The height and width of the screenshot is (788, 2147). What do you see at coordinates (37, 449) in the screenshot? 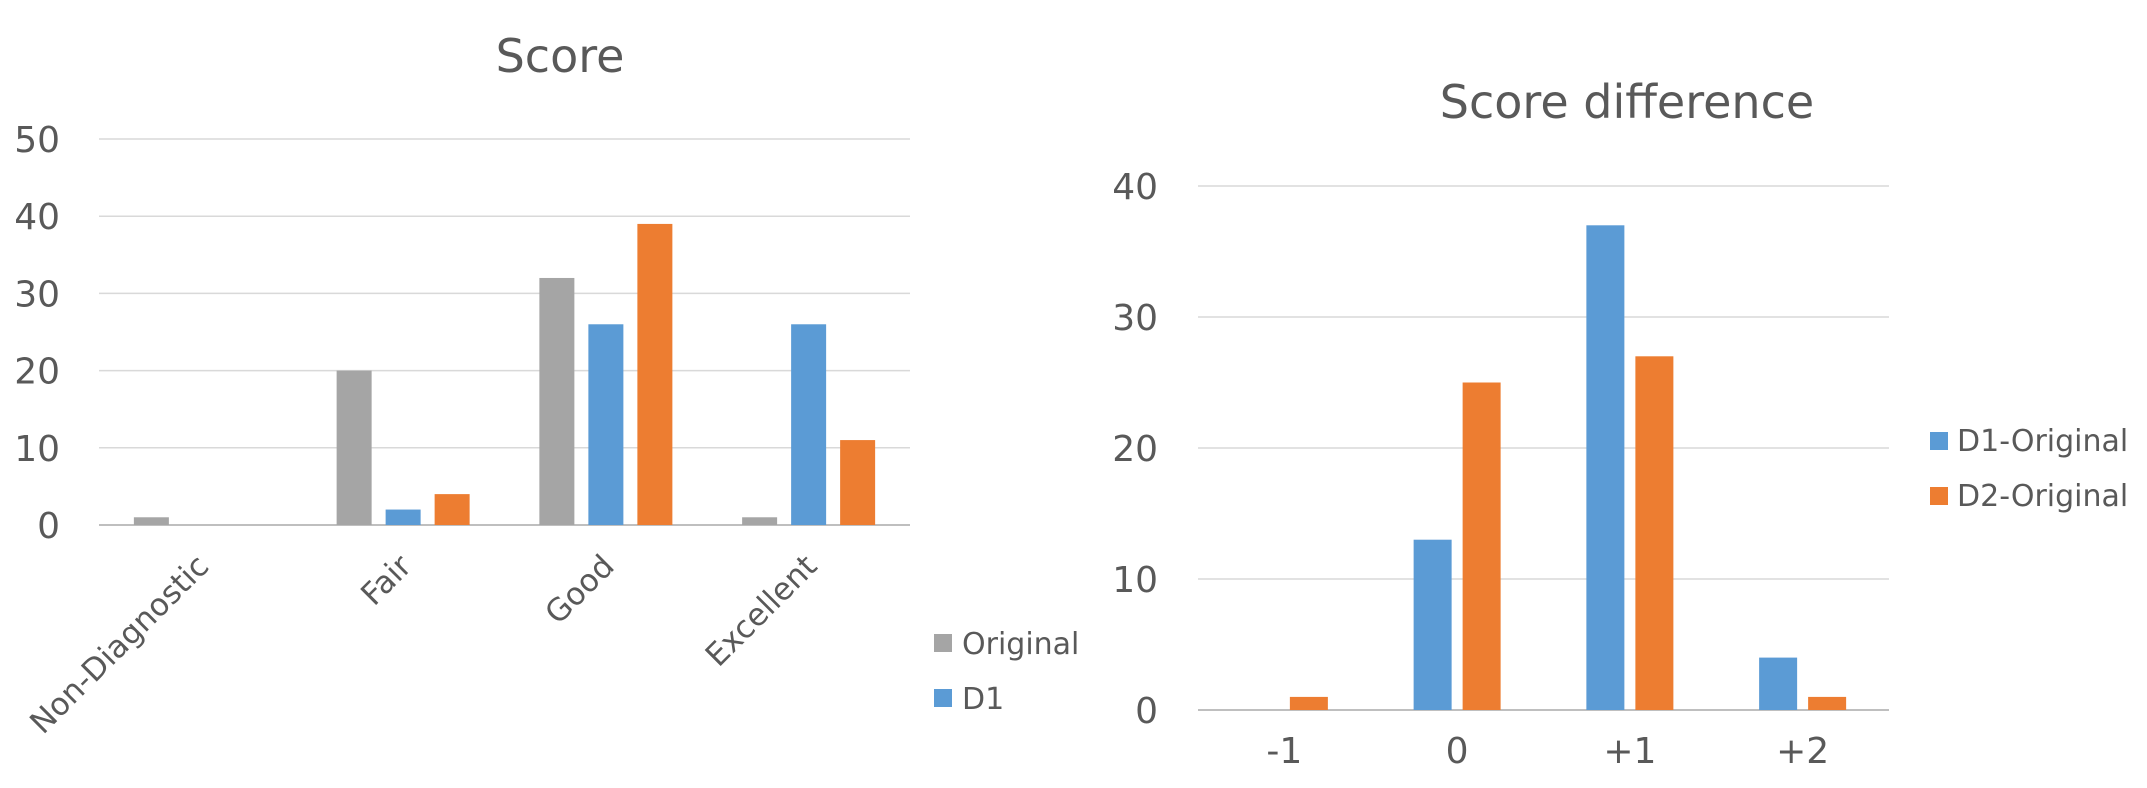
I see `score-chart-y-tick-label: 10` at bounding box center [37, 449].